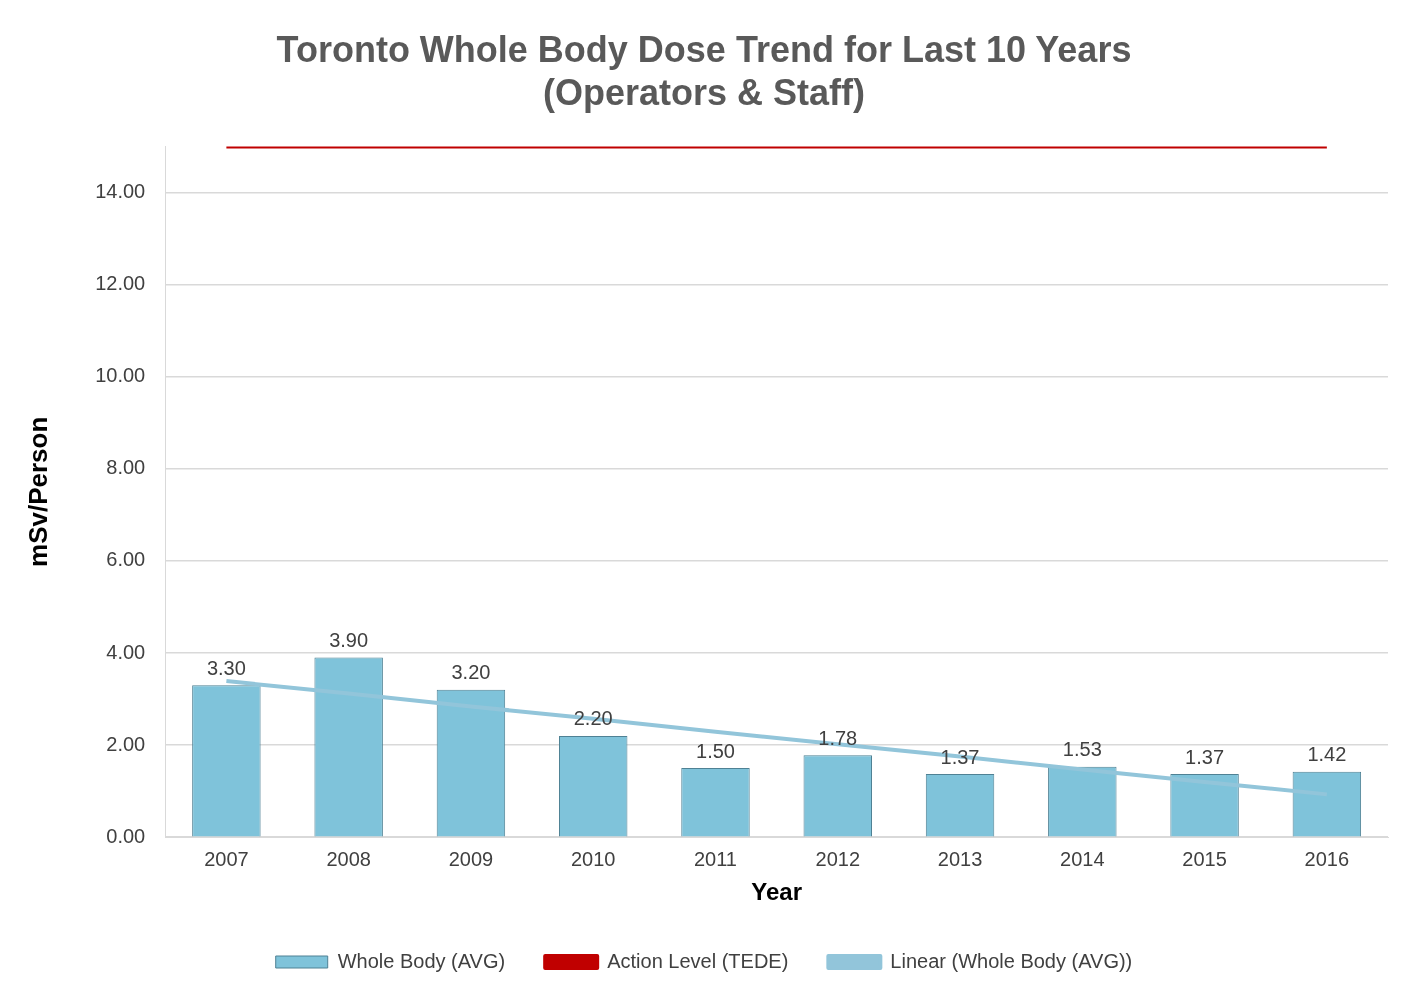 Image resolution: width=1416 pixels, height=992 pixels. I want to click on x-tick-label: 2016, so click(1327, 858).